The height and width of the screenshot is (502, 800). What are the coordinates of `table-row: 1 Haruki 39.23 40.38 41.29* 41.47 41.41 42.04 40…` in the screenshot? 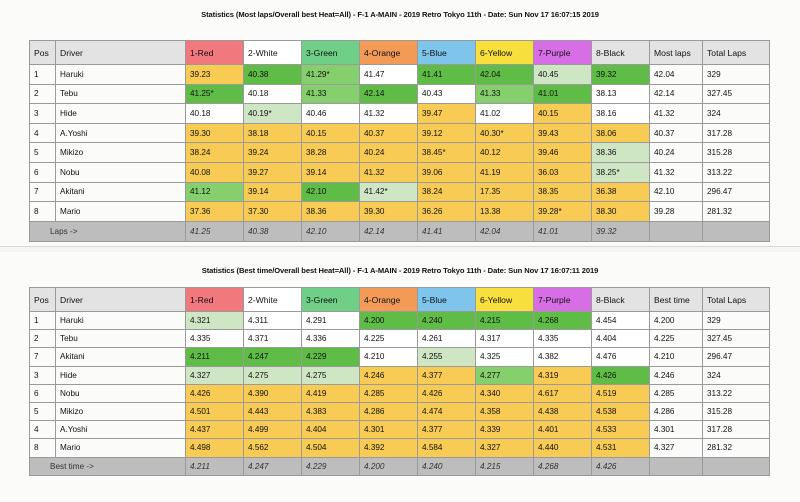 It's located at (399, 74).